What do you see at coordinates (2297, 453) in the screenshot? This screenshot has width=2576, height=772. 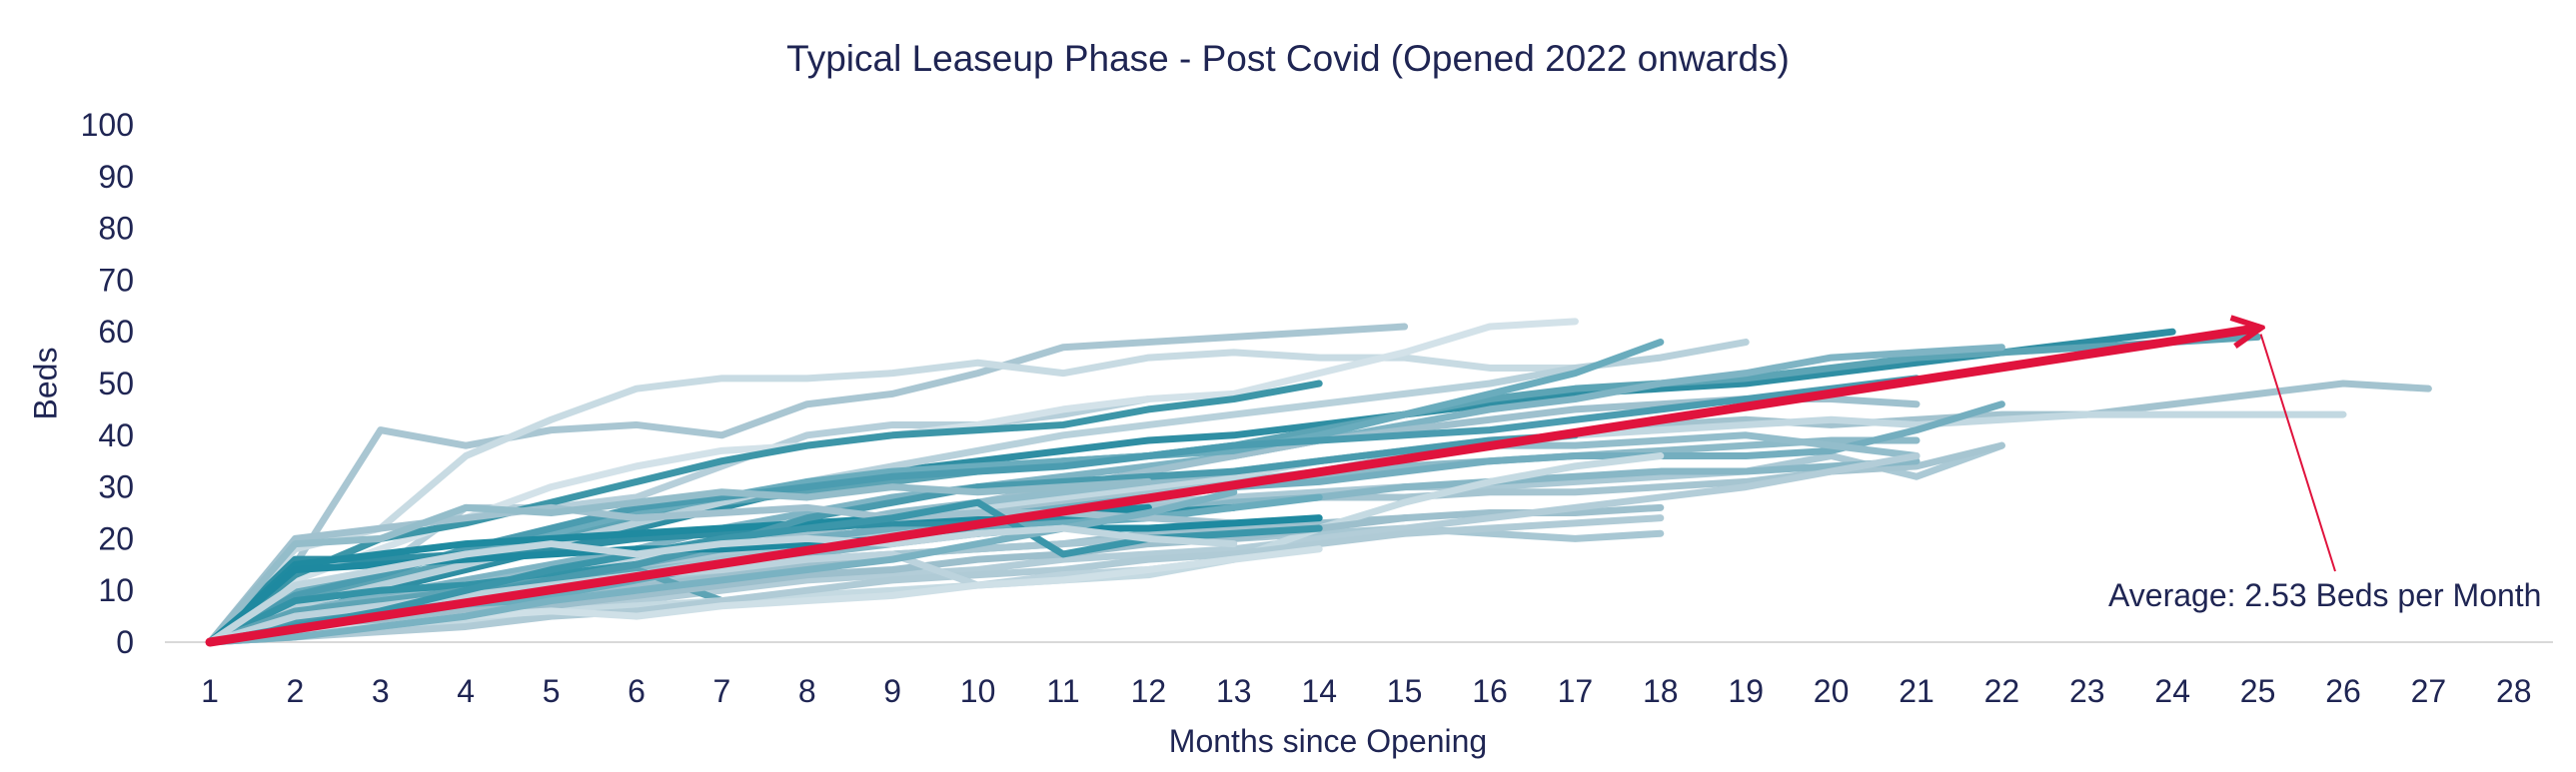 I see `annotation-leader-line` at bounding box center [2297, 453].